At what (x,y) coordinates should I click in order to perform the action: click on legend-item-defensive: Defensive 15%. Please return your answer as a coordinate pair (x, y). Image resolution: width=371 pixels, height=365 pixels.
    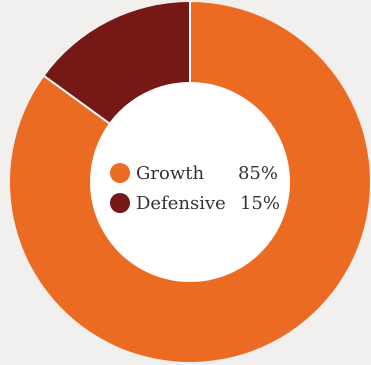
    Looking at the image, I should click on (195, 203).